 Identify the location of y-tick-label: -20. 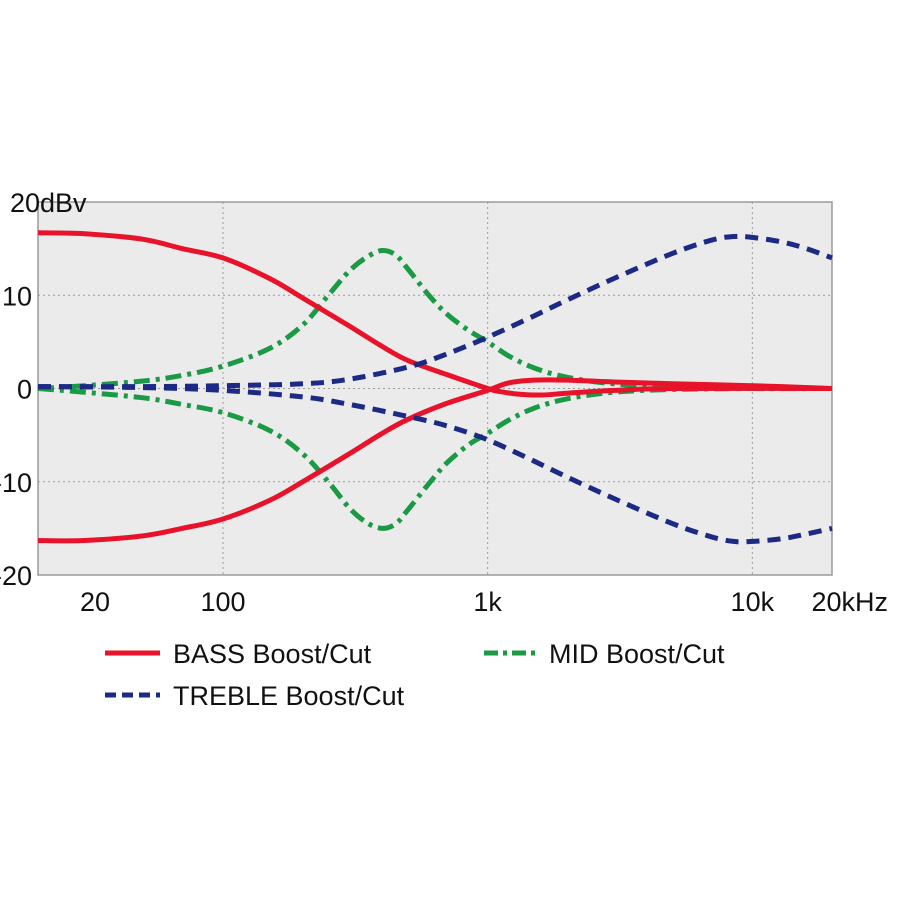
(16, 576).